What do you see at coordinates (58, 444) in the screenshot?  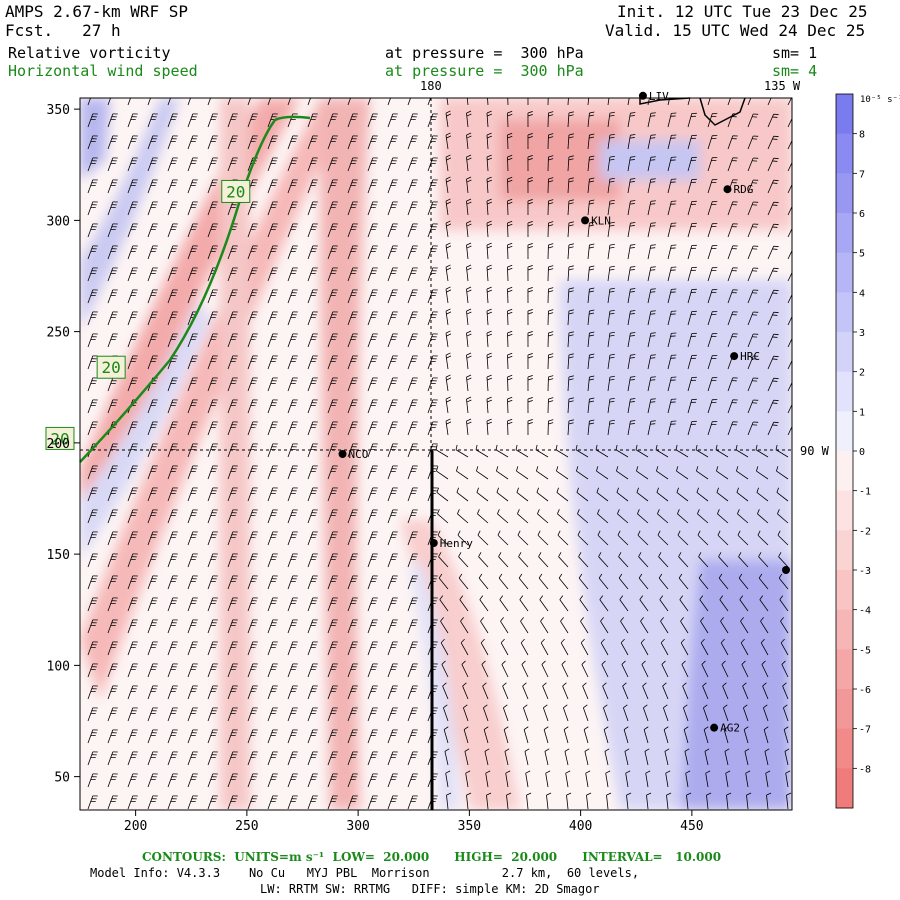 I see `y-tick-label: 200` at bounding box center [58, 444].